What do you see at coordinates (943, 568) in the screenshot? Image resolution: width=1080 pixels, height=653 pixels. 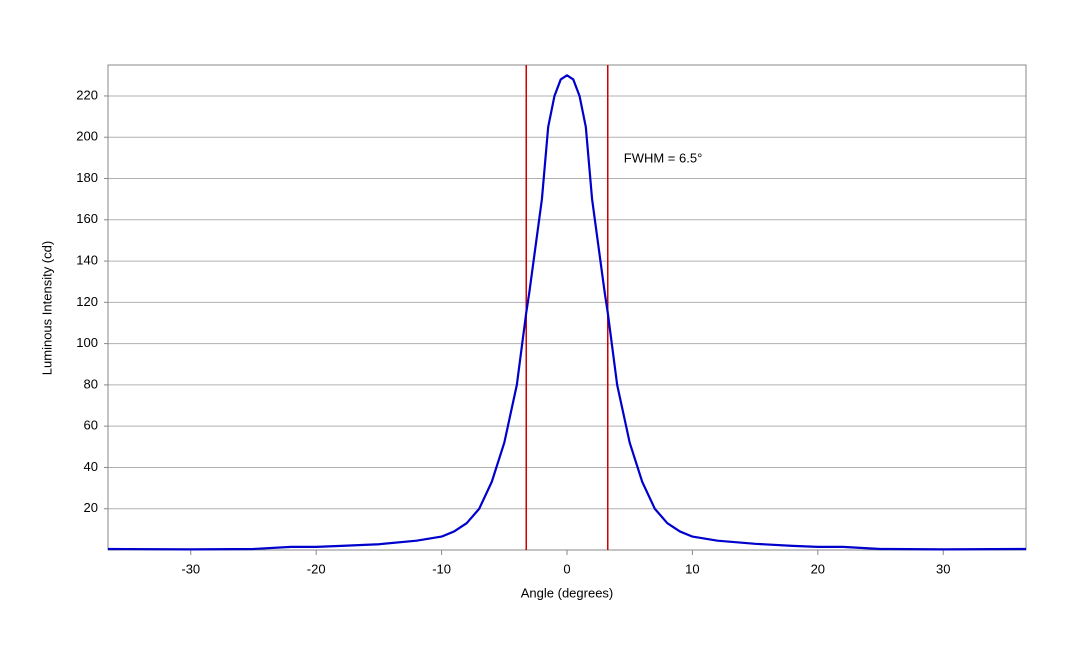 I see `x-tick-label: 30` at bounding box center [943, 568].